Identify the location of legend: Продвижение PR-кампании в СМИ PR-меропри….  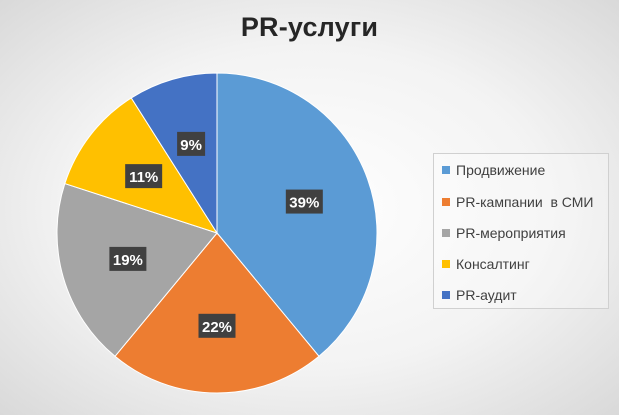
(521, 231).